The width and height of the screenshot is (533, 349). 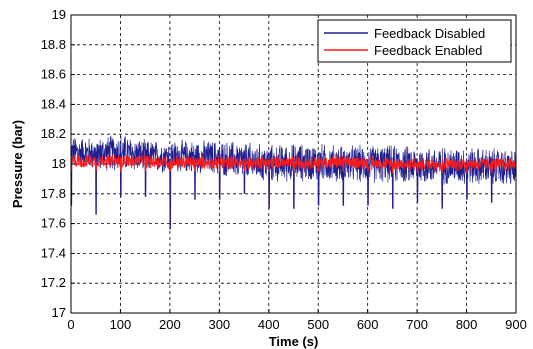 I want to click on x-axis-label: Time (s), so click(x=294, y=341).